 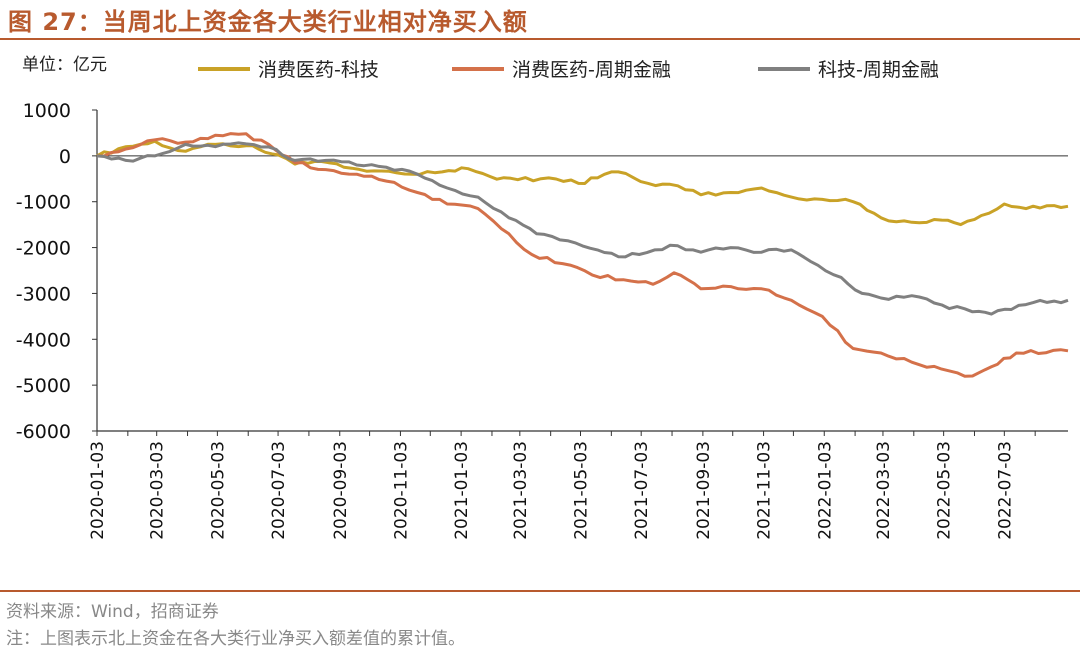 I want to click on x-tick-label: 2020-05-03, so click(x=218, y=490).